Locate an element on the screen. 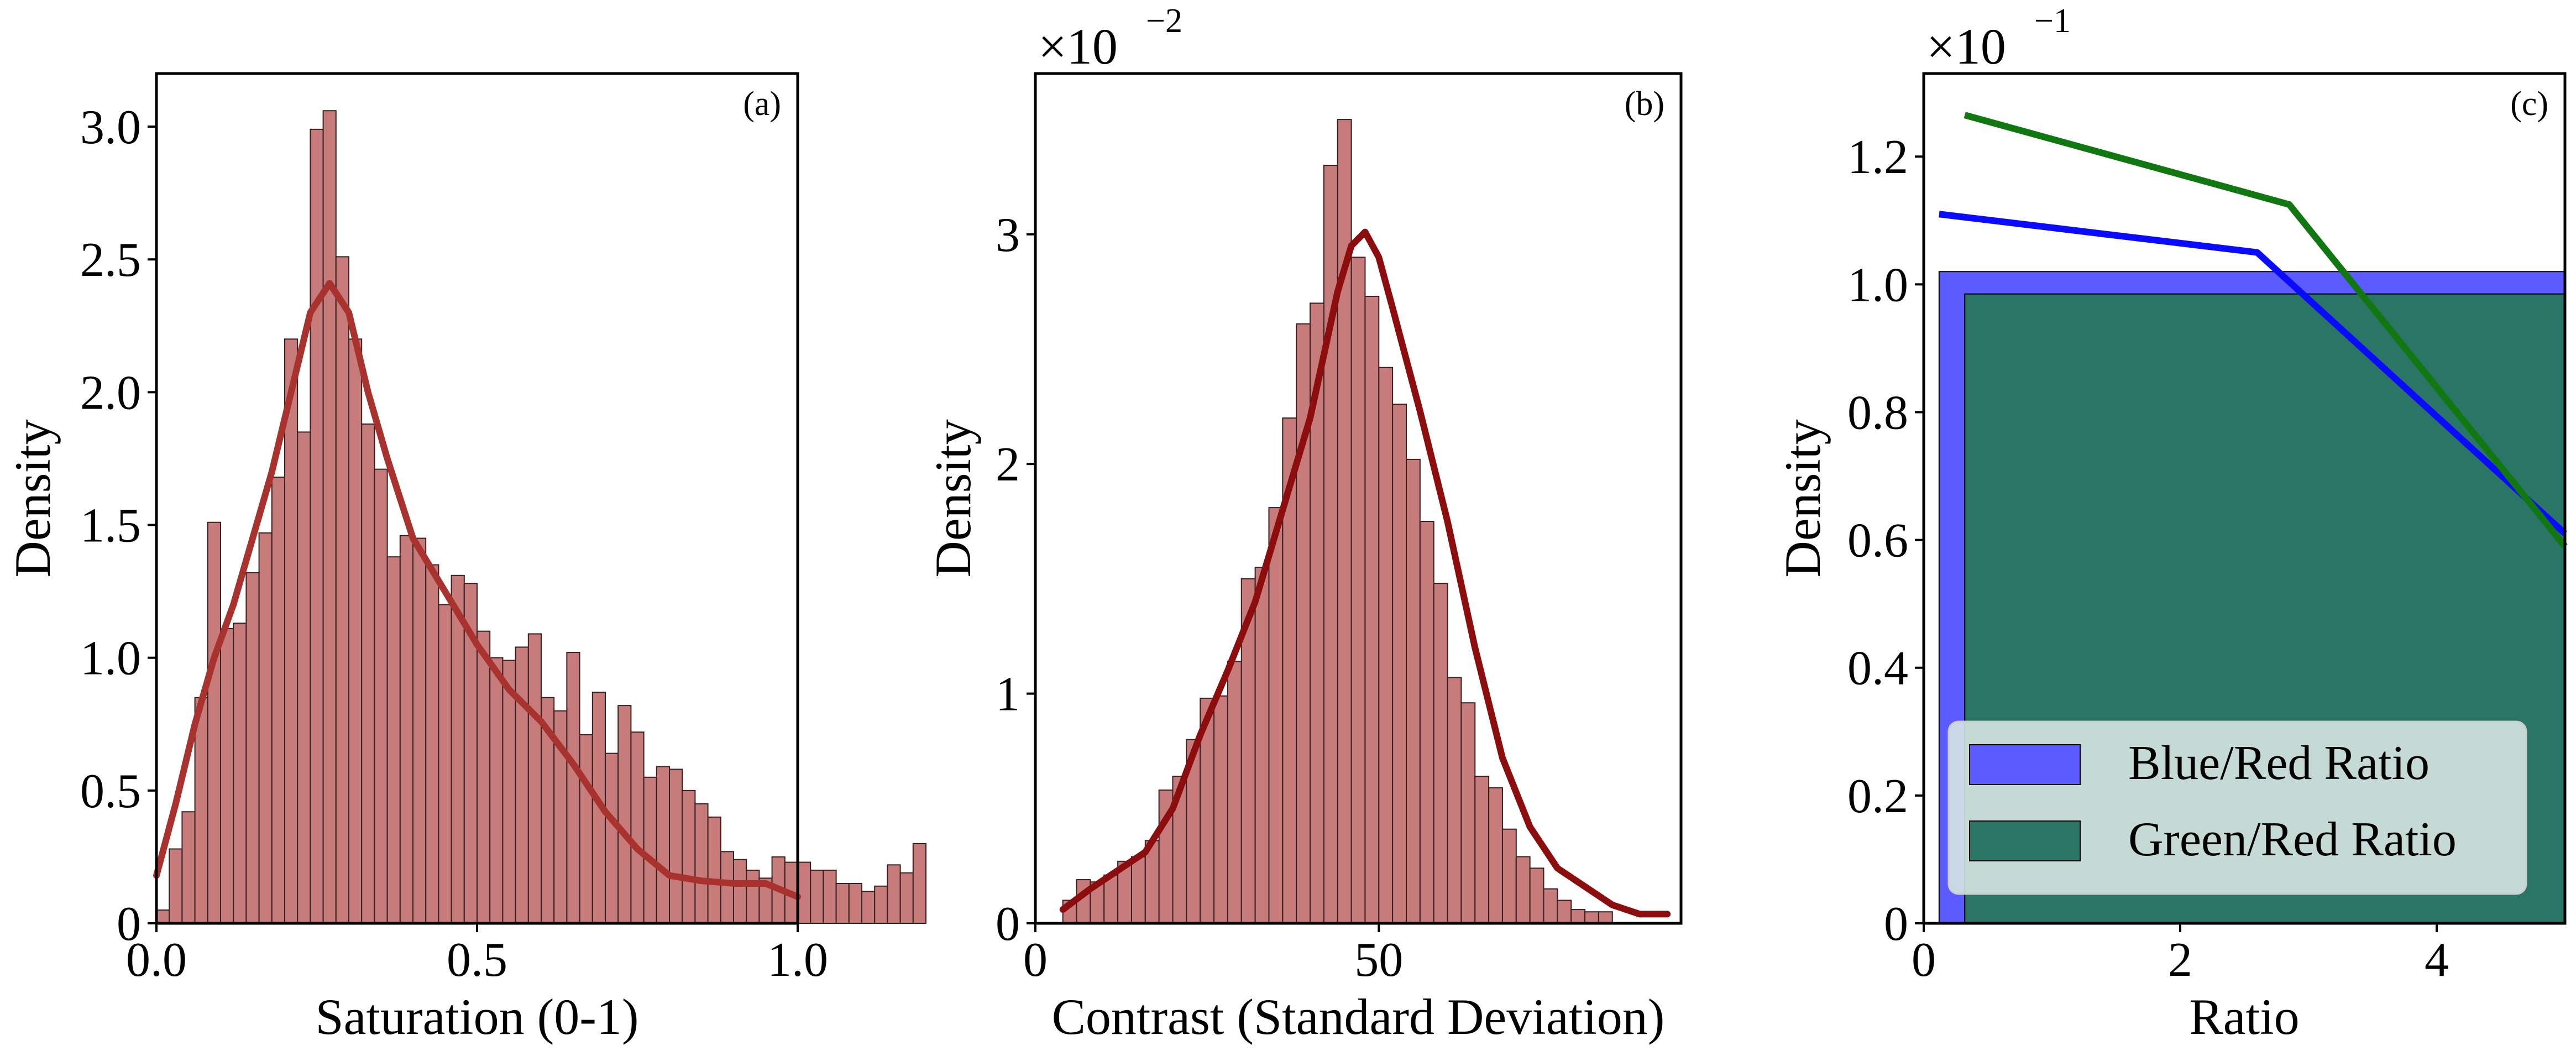  y-tick-label: 2 is located at coordinates (1008, 465).